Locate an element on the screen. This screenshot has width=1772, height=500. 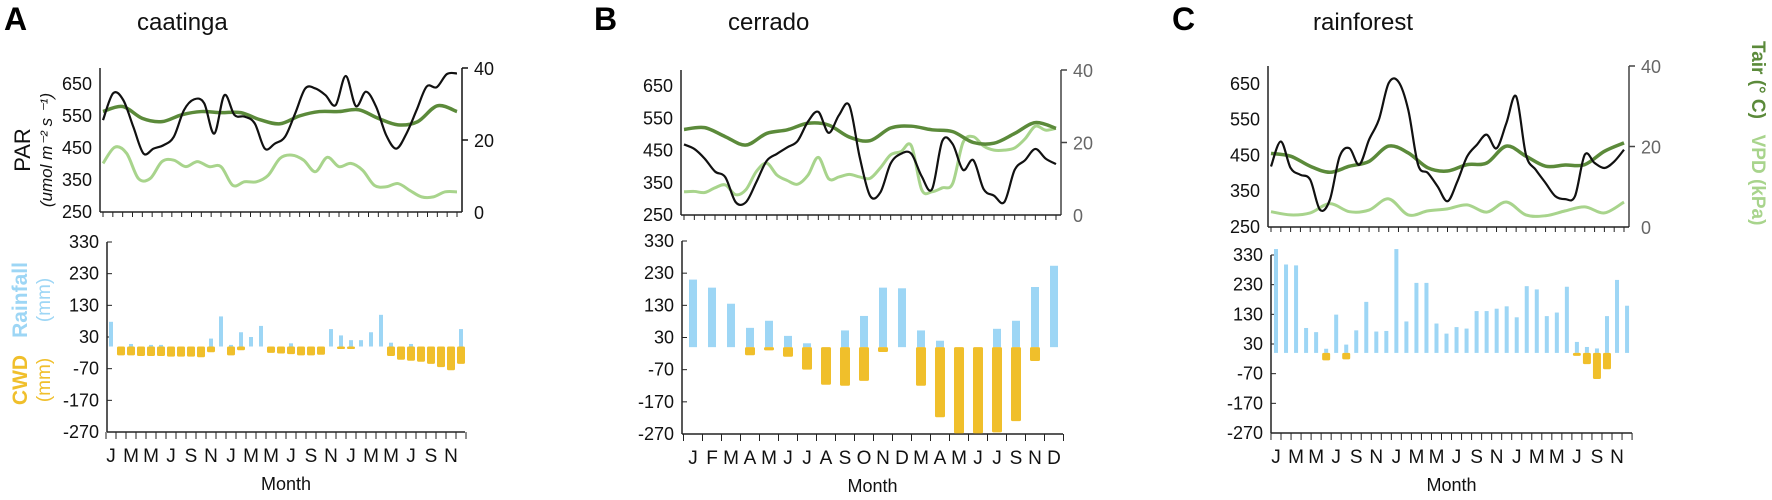
y-tick-label: 330 is located at coordinates (1248, 255).